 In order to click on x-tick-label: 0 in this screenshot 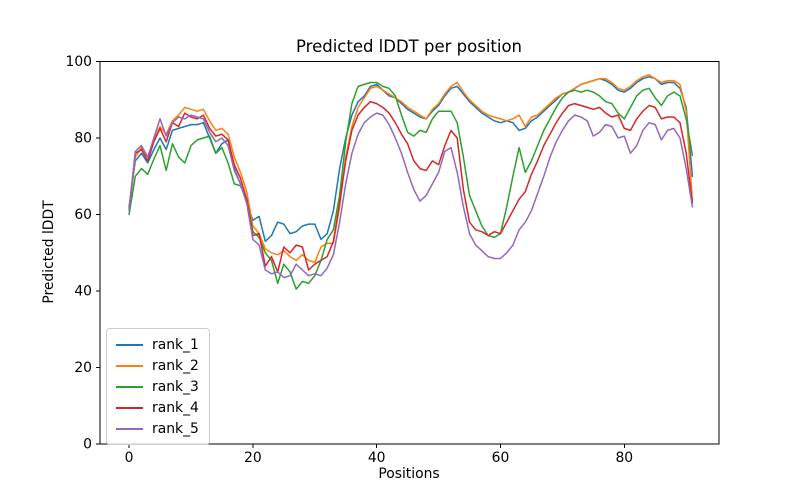, I will do `click(129, 458)`.